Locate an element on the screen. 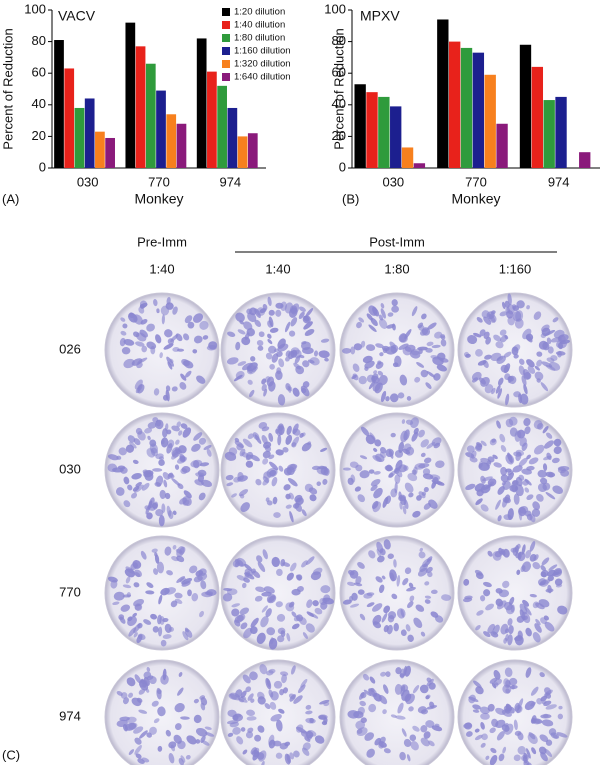 The width and height of the screenshot is (602, 765). x-tick-label: 030 is located at coordinates (88, 181).